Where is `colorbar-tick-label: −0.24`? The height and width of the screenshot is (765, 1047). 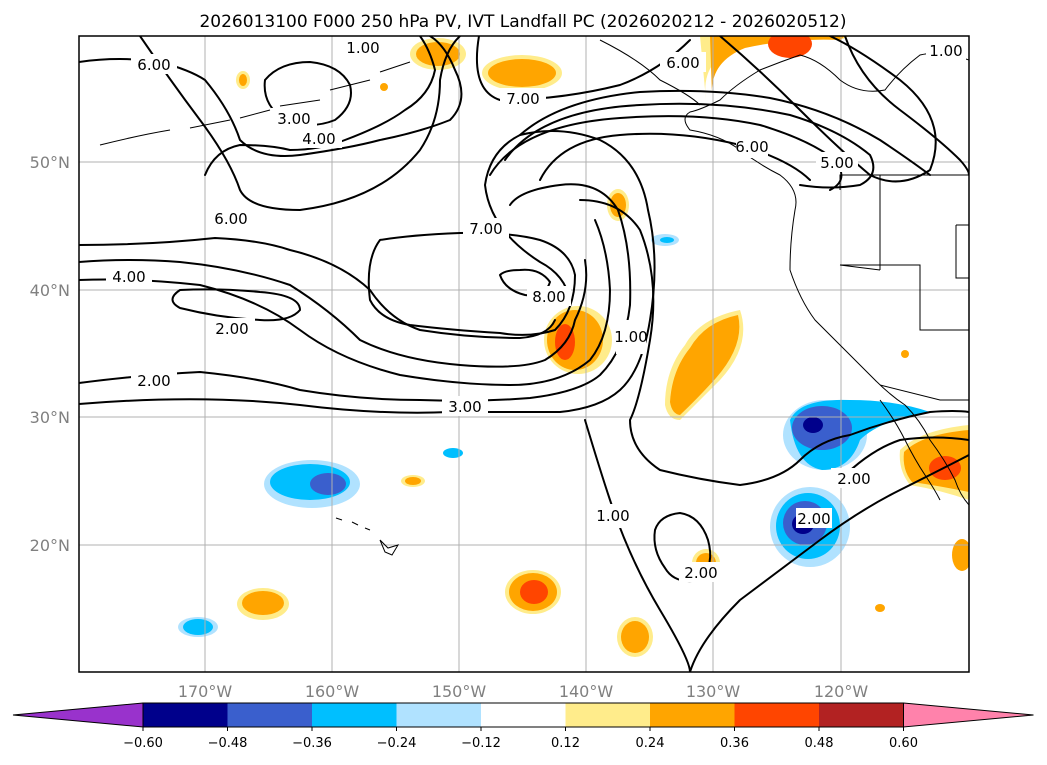 colorbar-tick-label: −0.24 is located at coordinates (397, 743).